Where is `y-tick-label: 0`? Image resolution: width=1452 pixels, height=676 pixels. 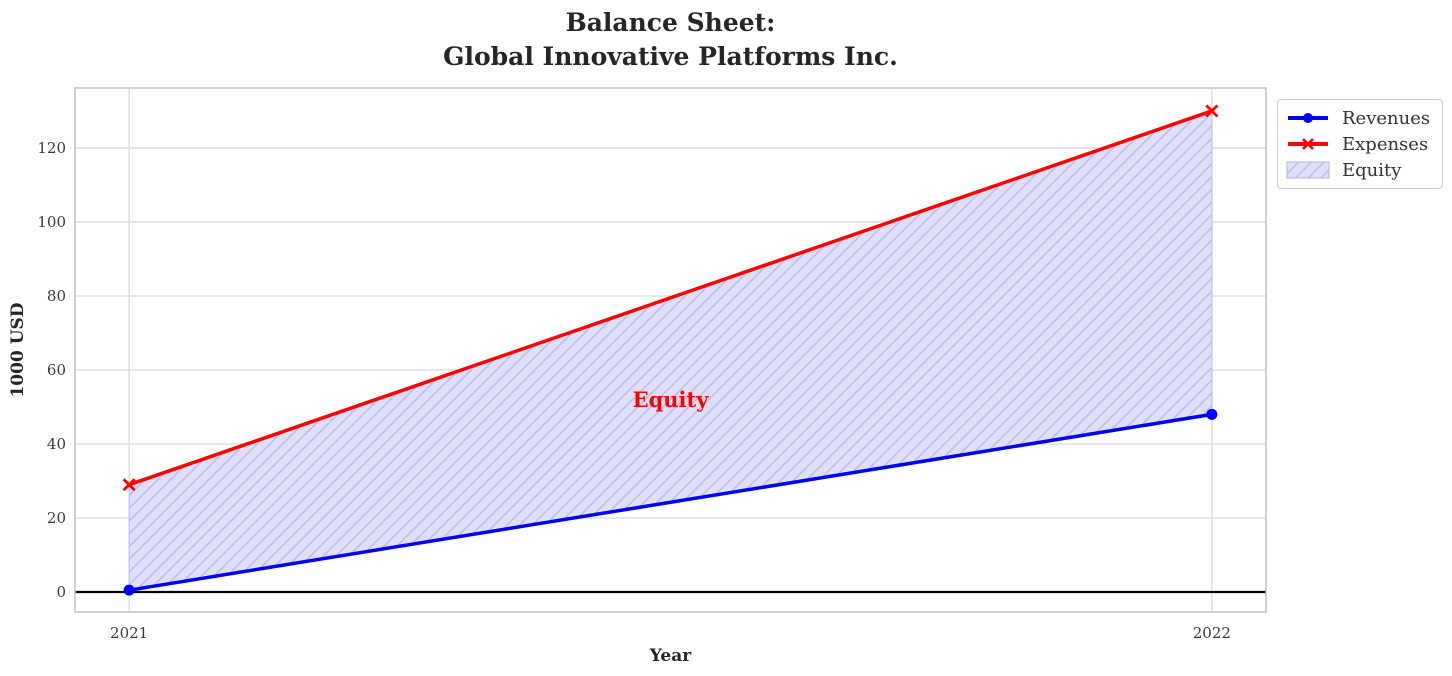
y-tick-label: 0 is located at coordinates (61, 592).